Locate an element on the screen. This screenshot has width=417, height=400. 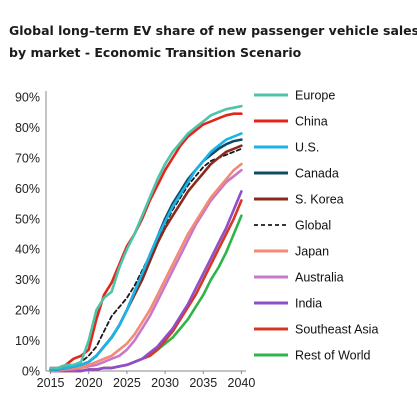
chart-title-line2: by market - Economic Transition Scenario is located at coordinates (155, 52).